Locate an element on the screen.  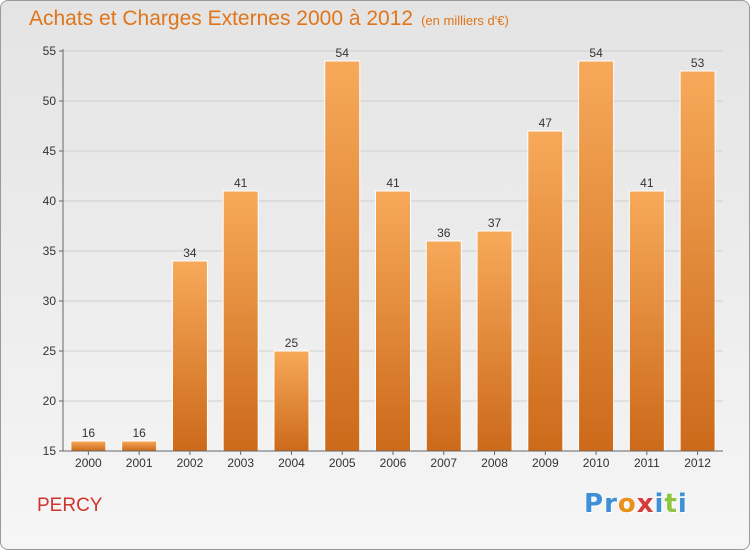
x-tick-label: 2012 is located at coordinates (697, 463).